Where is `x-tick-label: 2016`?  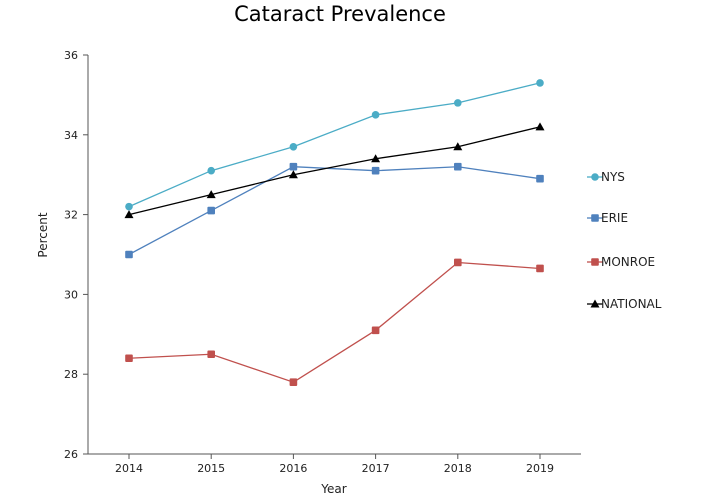
x-tick-label: 2016 is located at coordinates (293, 468).